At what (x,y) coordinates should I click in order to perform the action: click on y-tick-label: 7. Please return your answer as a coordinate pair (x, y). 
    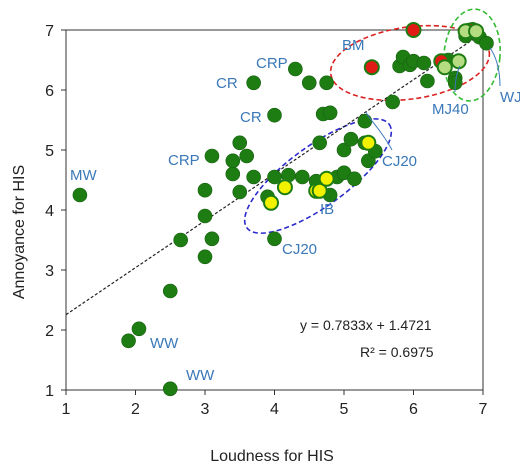
    Looking at the image, I should click on (49, 31).